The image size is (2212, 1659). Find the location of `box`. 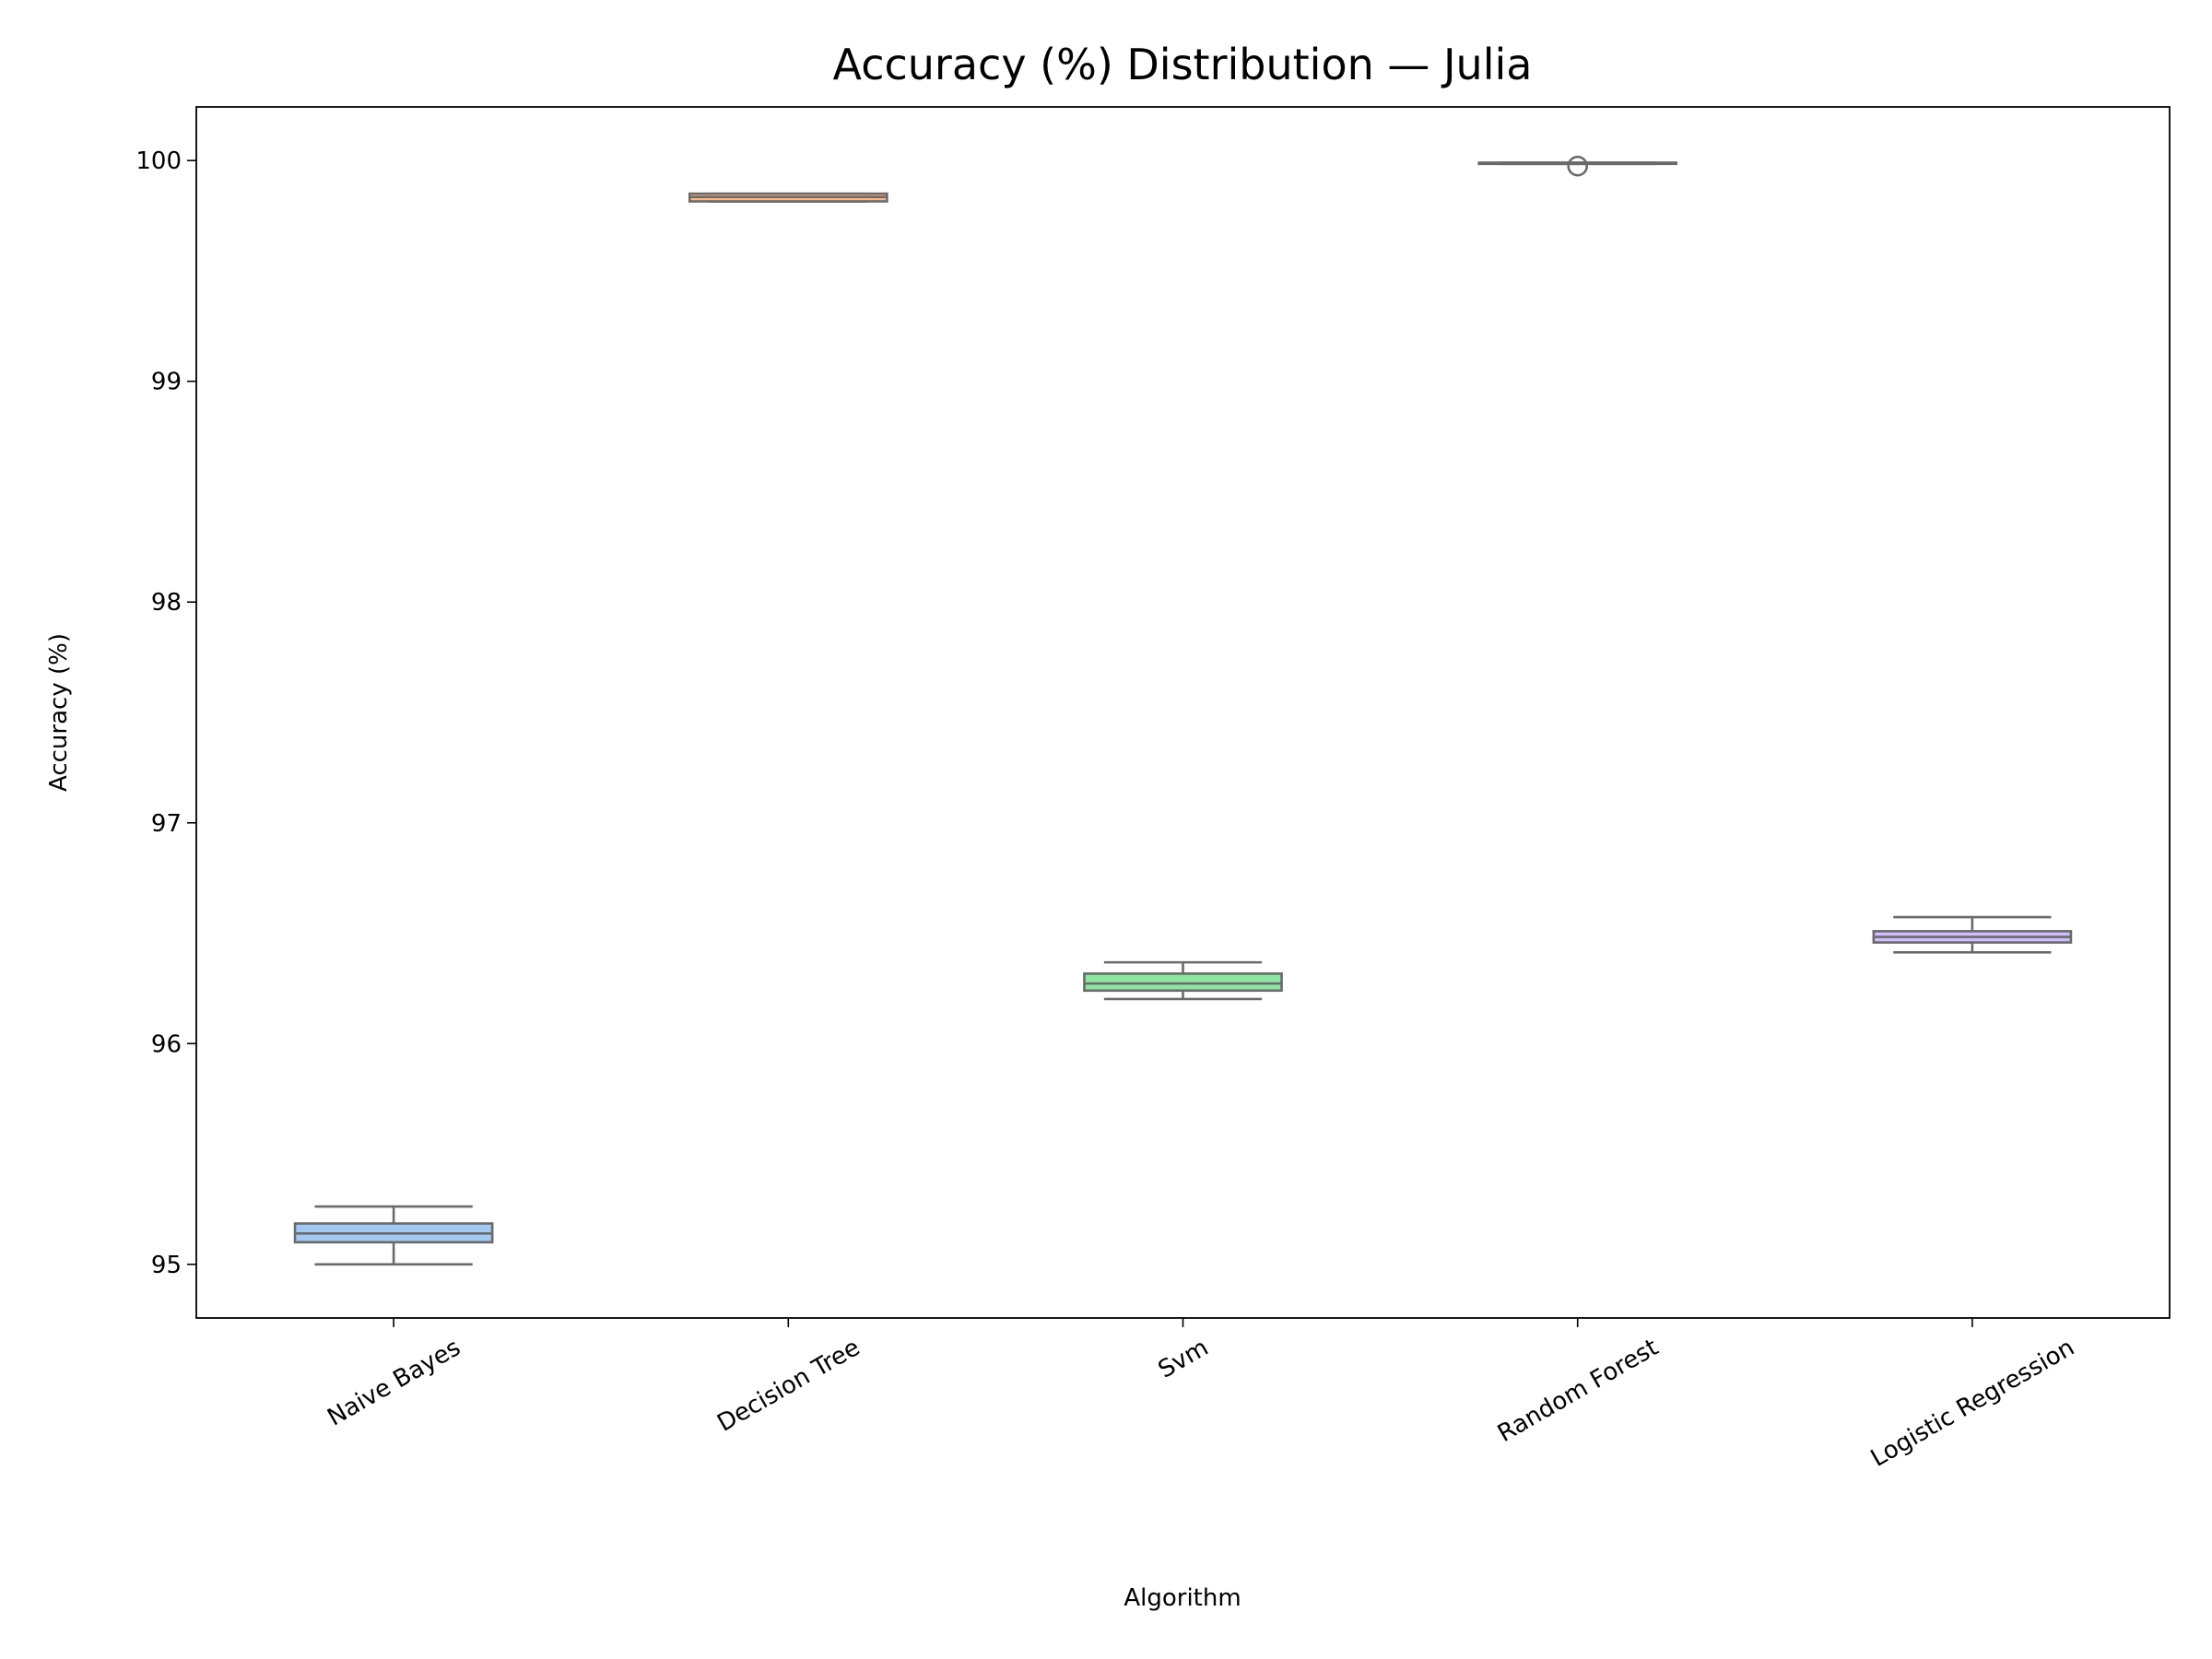

box is located at coordinates (1183, 982).